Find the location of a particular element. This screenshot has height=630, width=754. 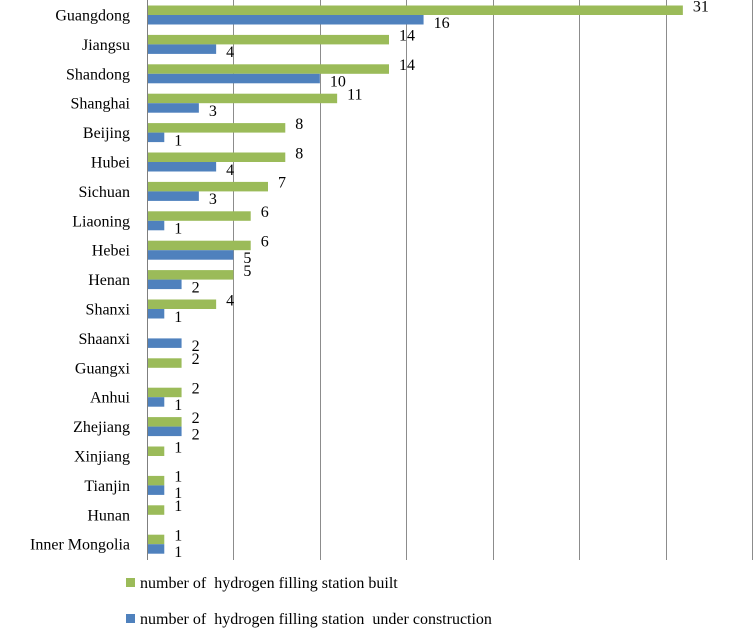

bar-built-tianjin is located at coordinates (156, 480).